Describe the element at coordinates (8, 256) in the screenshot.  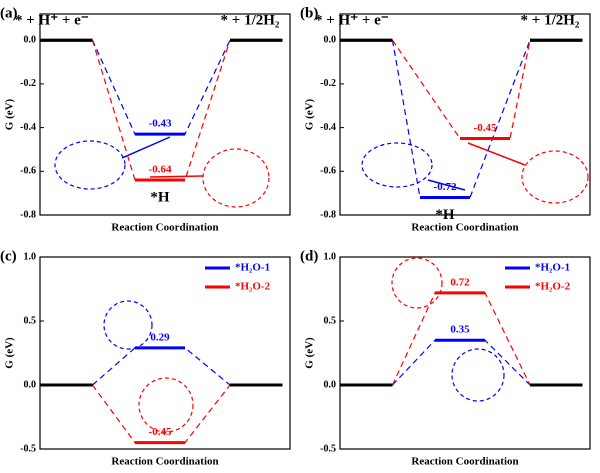
I see `panel-label: (c)` at that location.